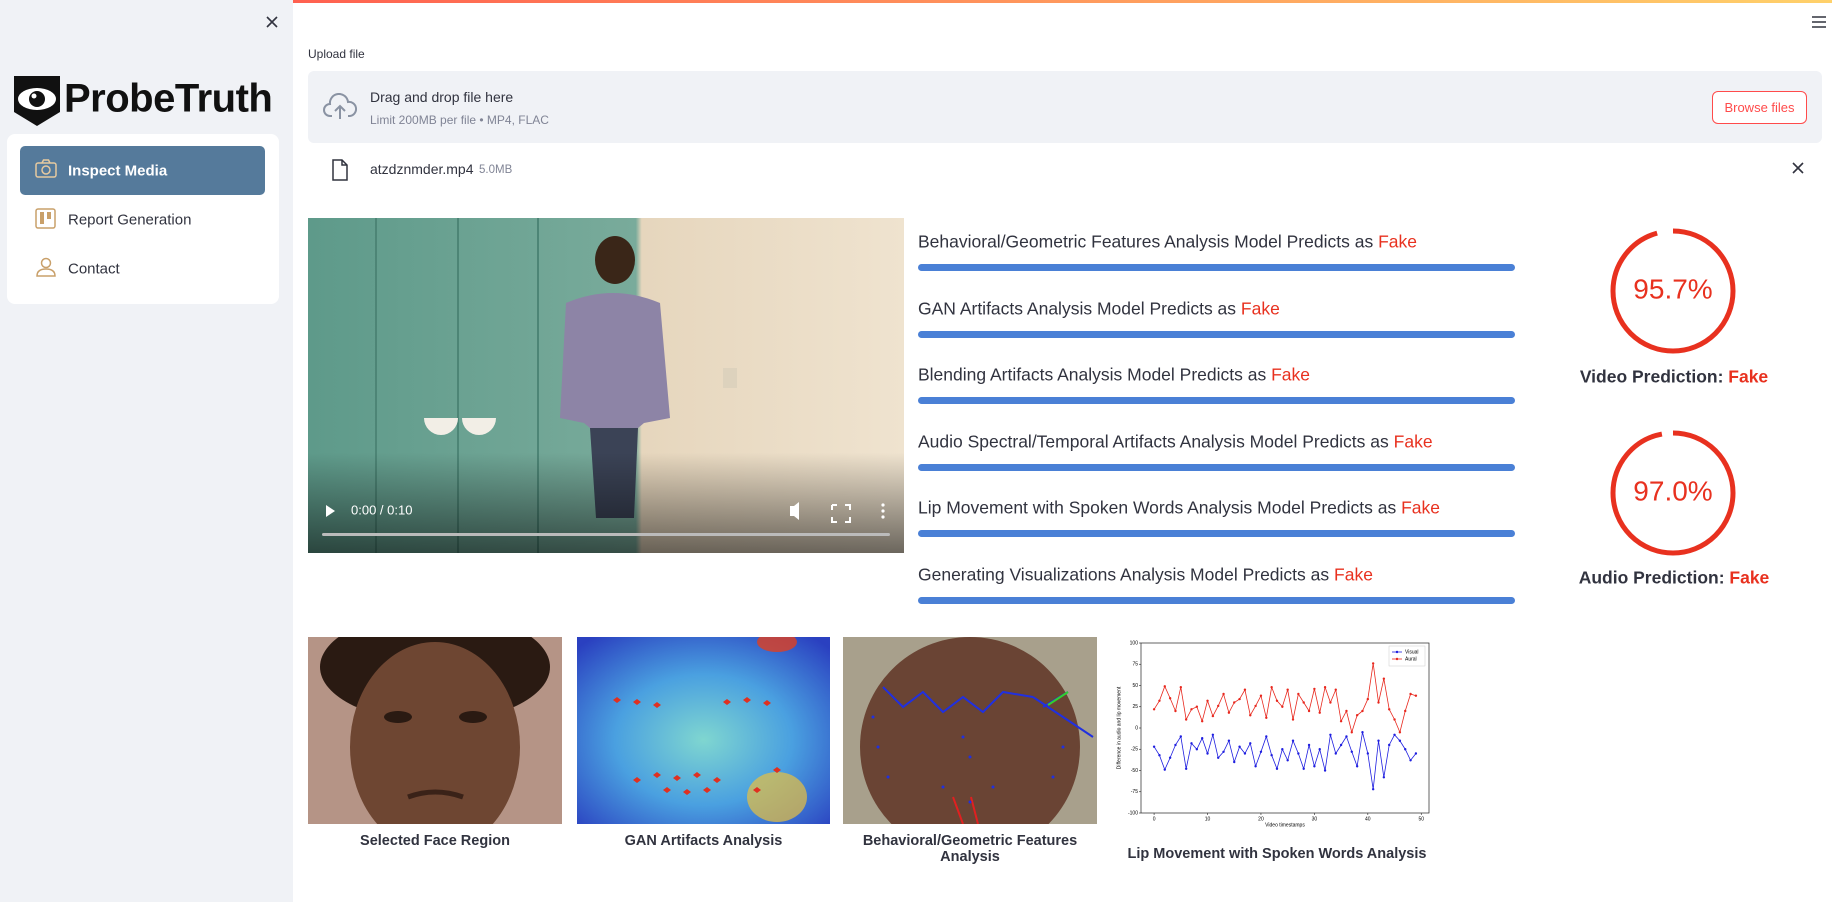  I want to click on gauge-caption: Video Prediction: Fake, so click(1674, 377).